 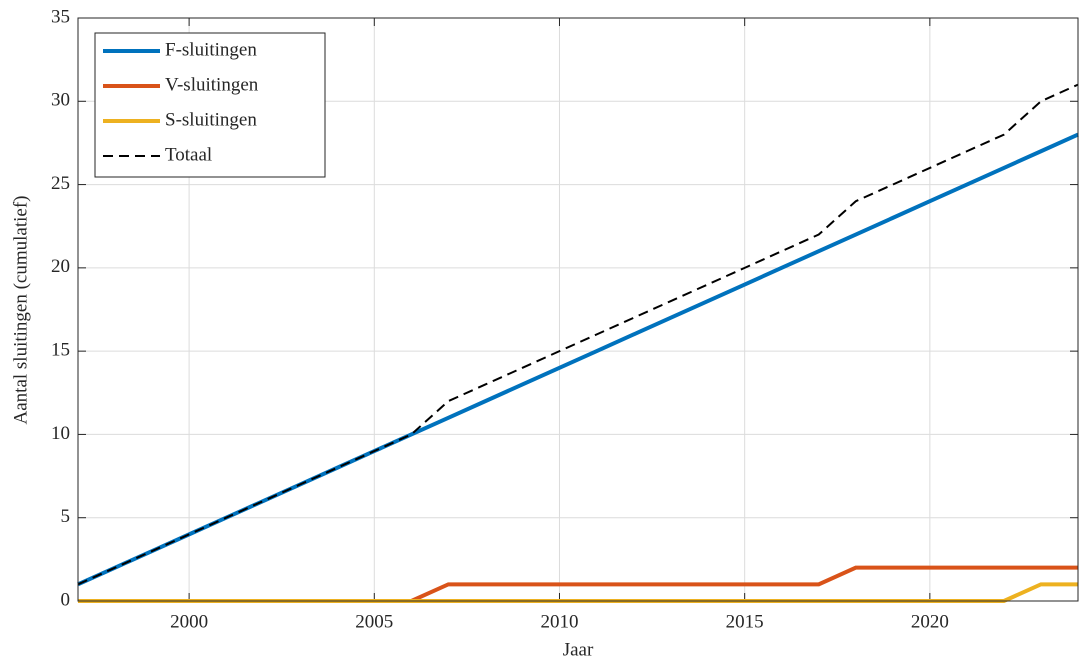 What do you see at coordinates (20, 310) in the screenshot?
I see `y-axis-label: Aantal sluitingen (cumulatief)` at bounding box center [20, 310].